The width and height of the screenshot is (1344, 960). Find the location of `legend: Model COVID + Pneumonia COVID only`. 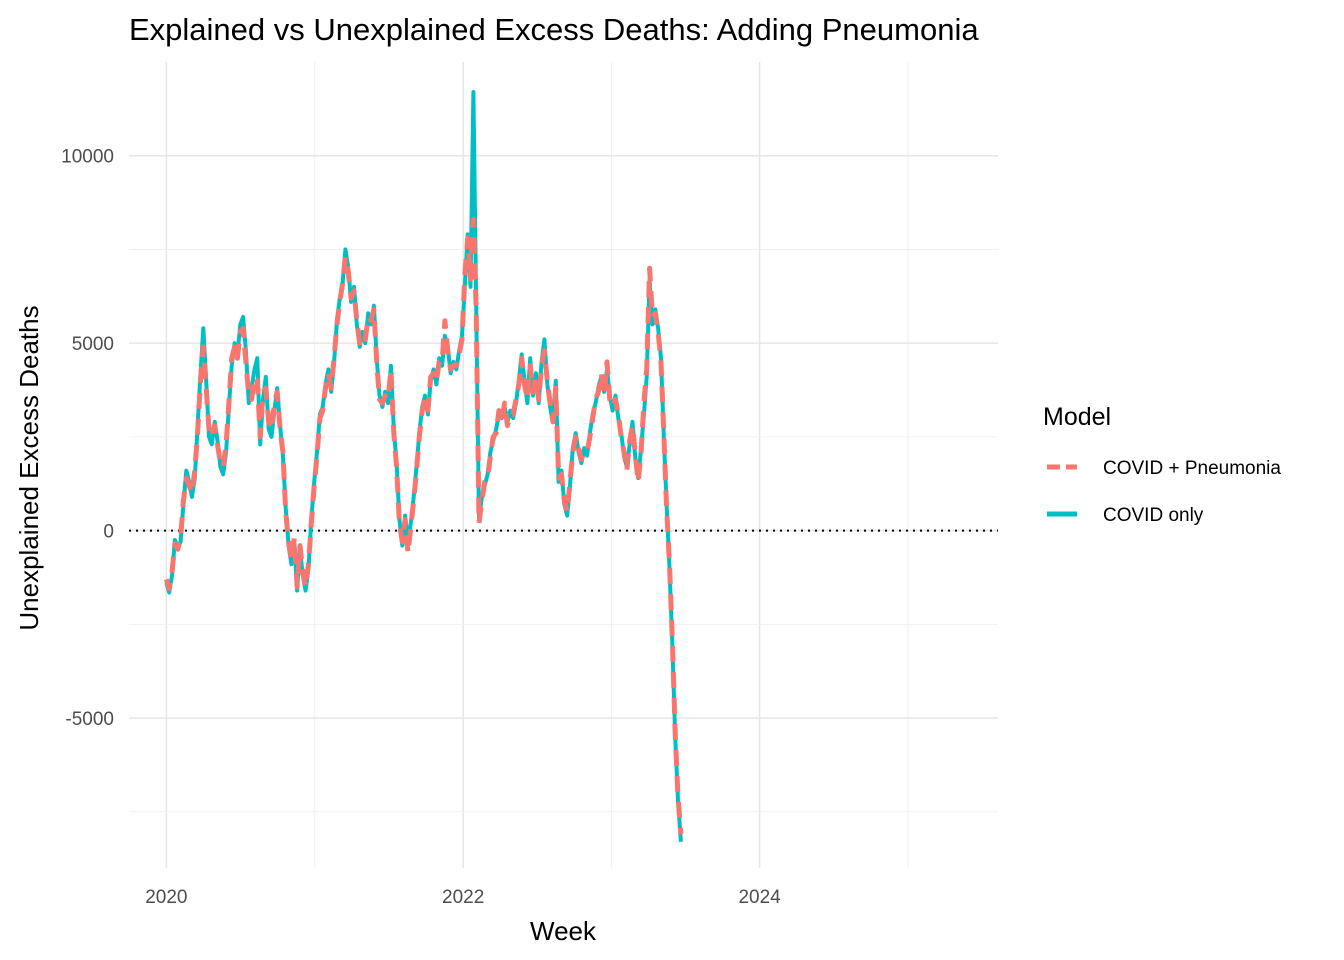

legend: Model COVID + Pneumonia COVID only is located at coordinates (1162, 464).